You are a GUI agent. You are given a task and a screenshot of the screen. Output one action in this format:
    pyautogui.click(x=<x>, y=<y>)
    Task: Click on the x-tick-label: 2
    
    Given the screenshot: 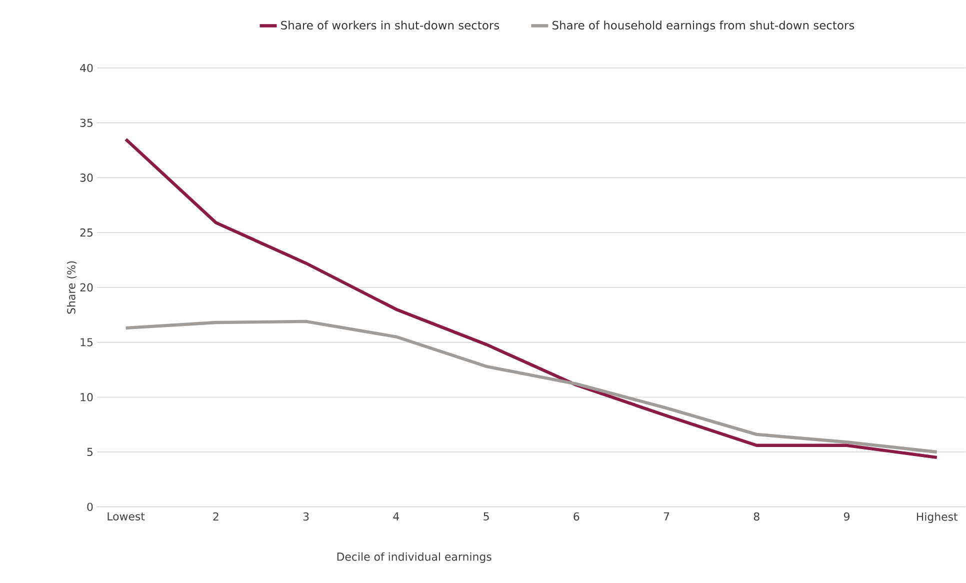 What is the action you would take?
    pyautogui.click(x=215, y=516)
    